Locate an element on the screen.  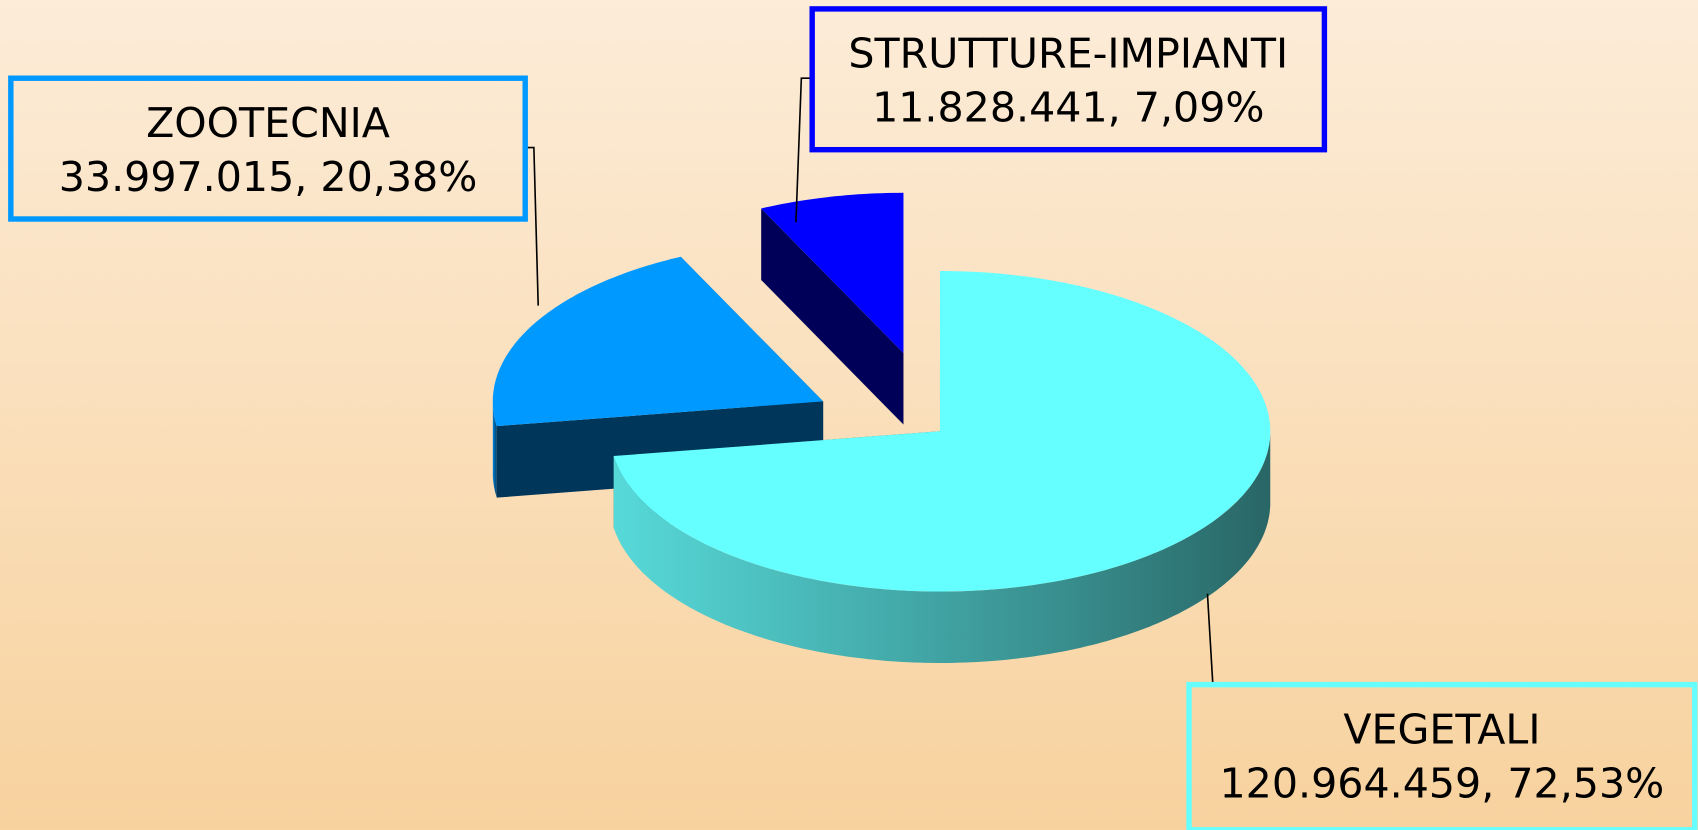
slice-face is located at coordinates (832, 316).